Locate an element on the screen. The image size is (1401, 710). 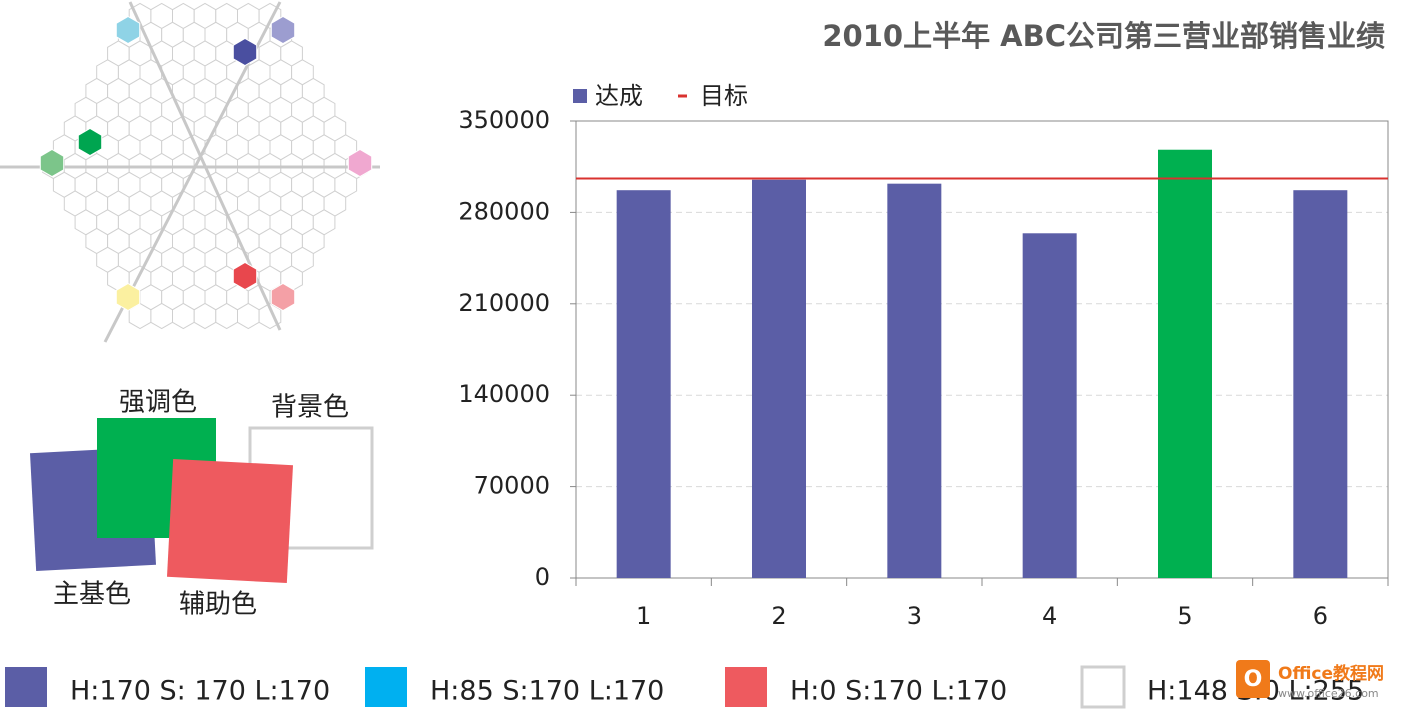
y-tick-label: 70000 is located at coordinates (512, 486).